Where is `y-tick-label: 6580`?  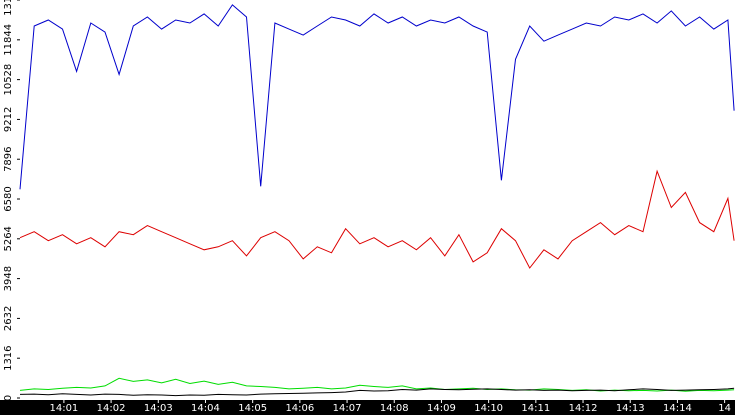
y-tick-label: 6580 is located at coordinates (8, 198).